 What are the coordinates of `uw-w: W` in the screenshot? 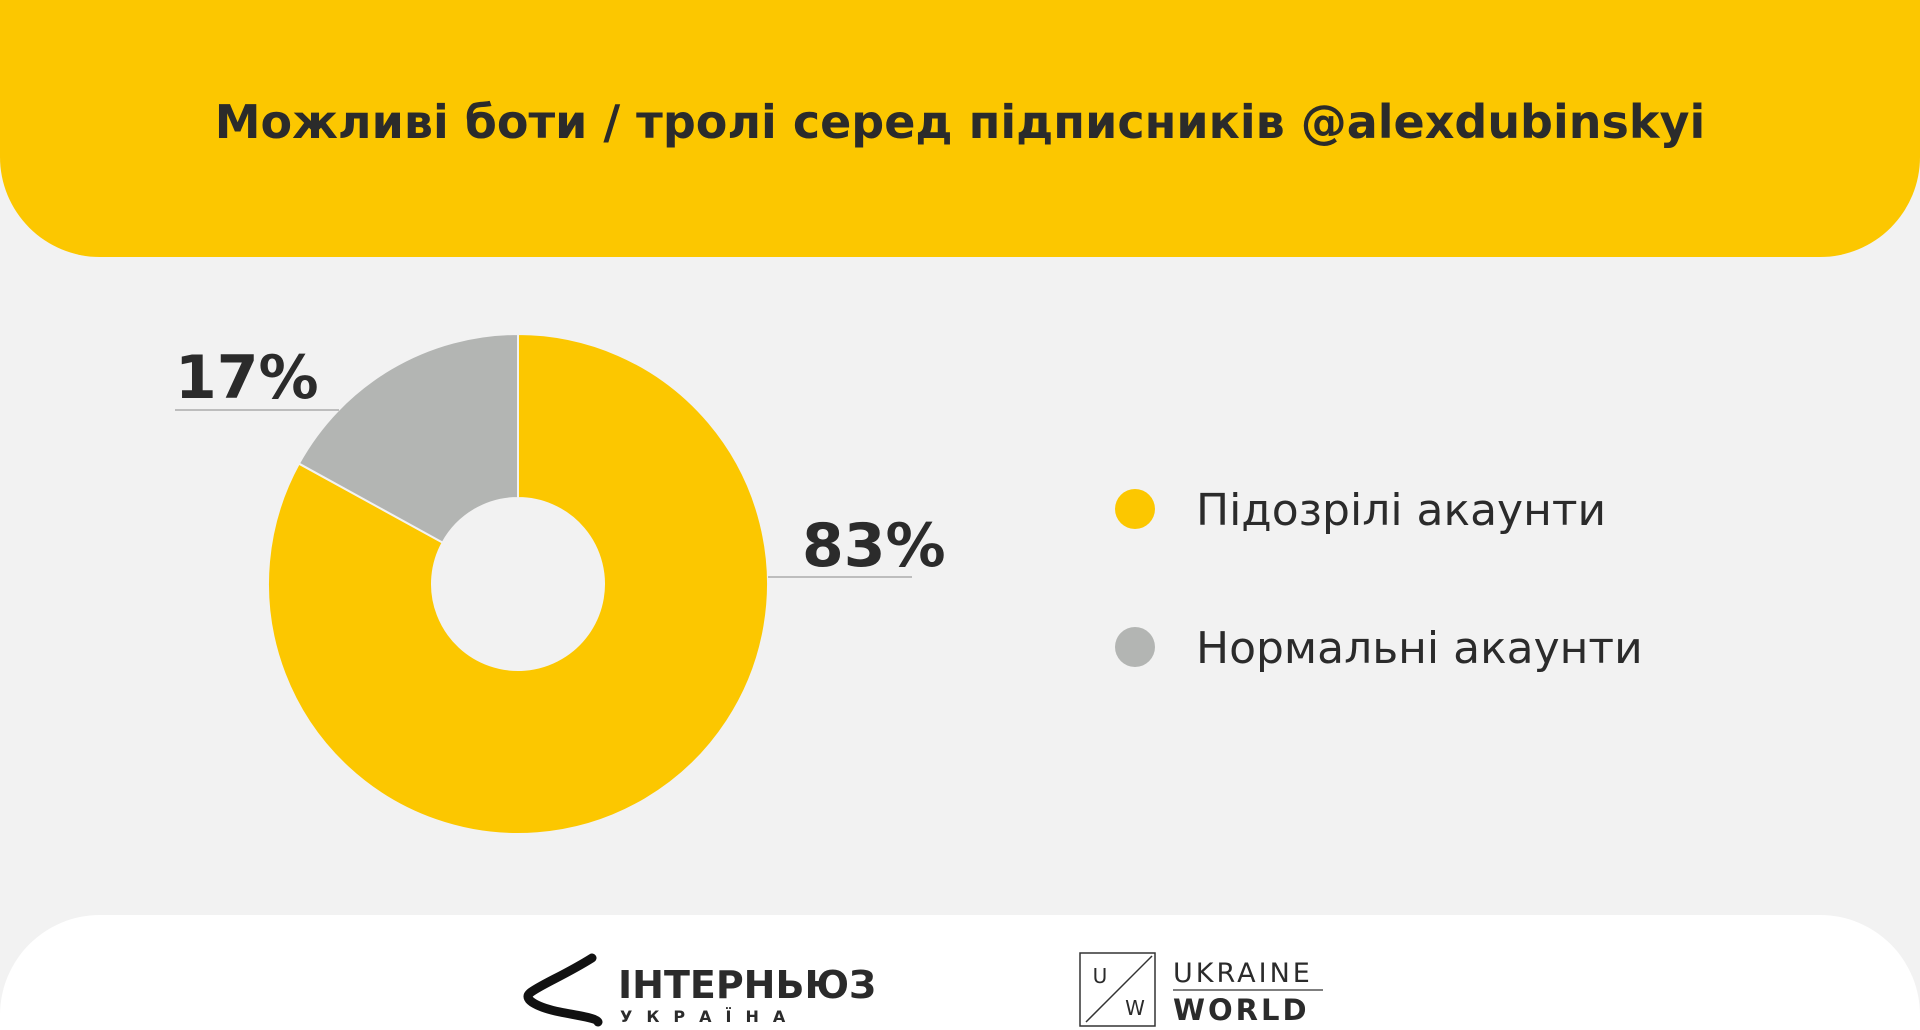 It's located at (1135, 1008).